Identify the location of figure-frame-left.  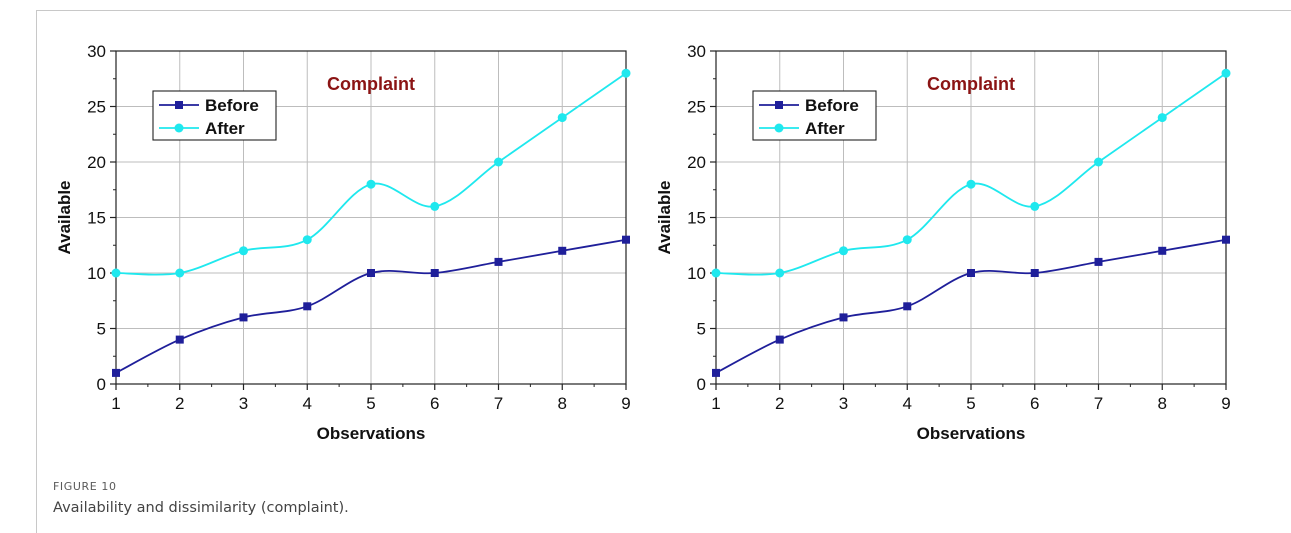
(36, 271).